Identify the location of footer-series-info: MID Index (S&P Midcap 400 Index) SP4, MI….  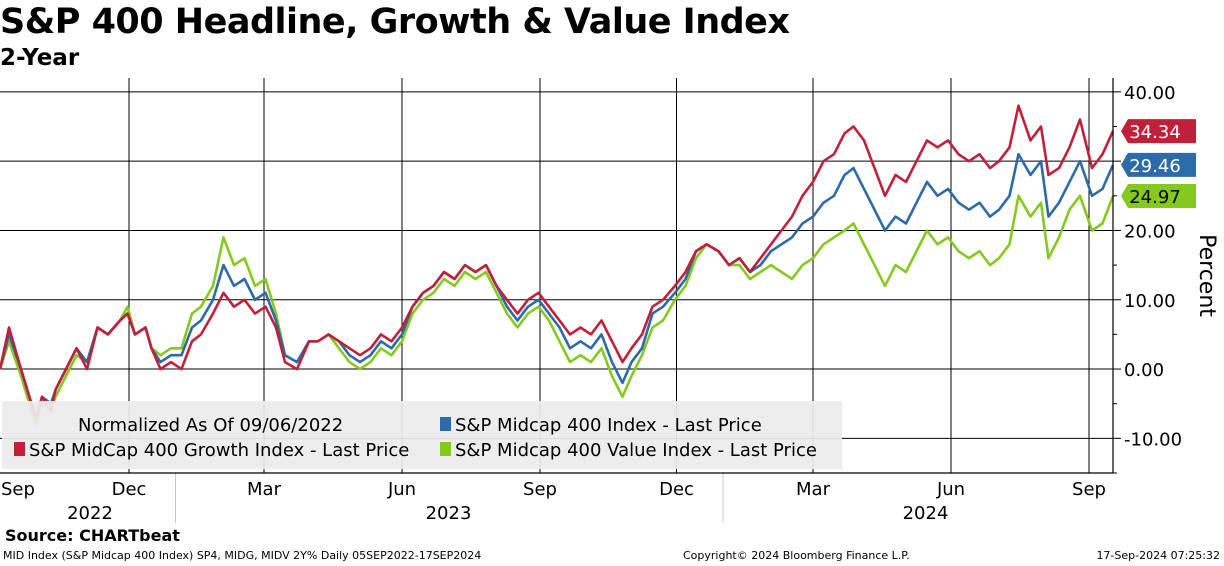
(242, 555).